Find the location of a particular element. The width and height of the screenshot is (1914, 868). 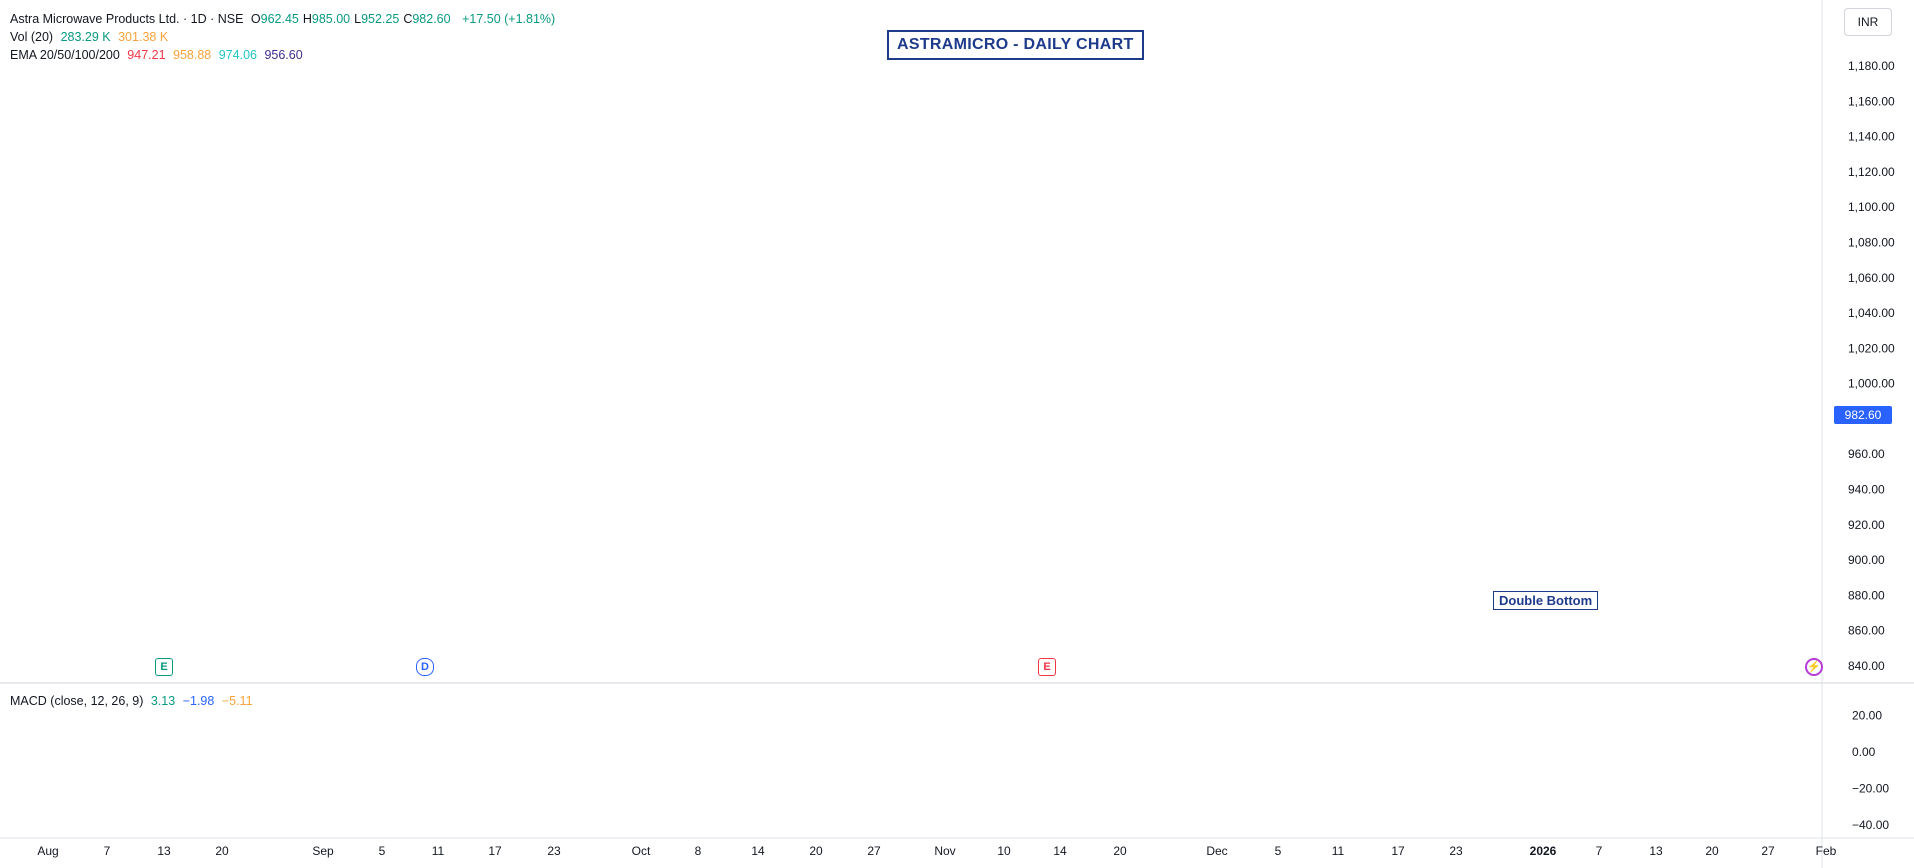

ohlc-key-h: H is located at coordinates (307, 19).